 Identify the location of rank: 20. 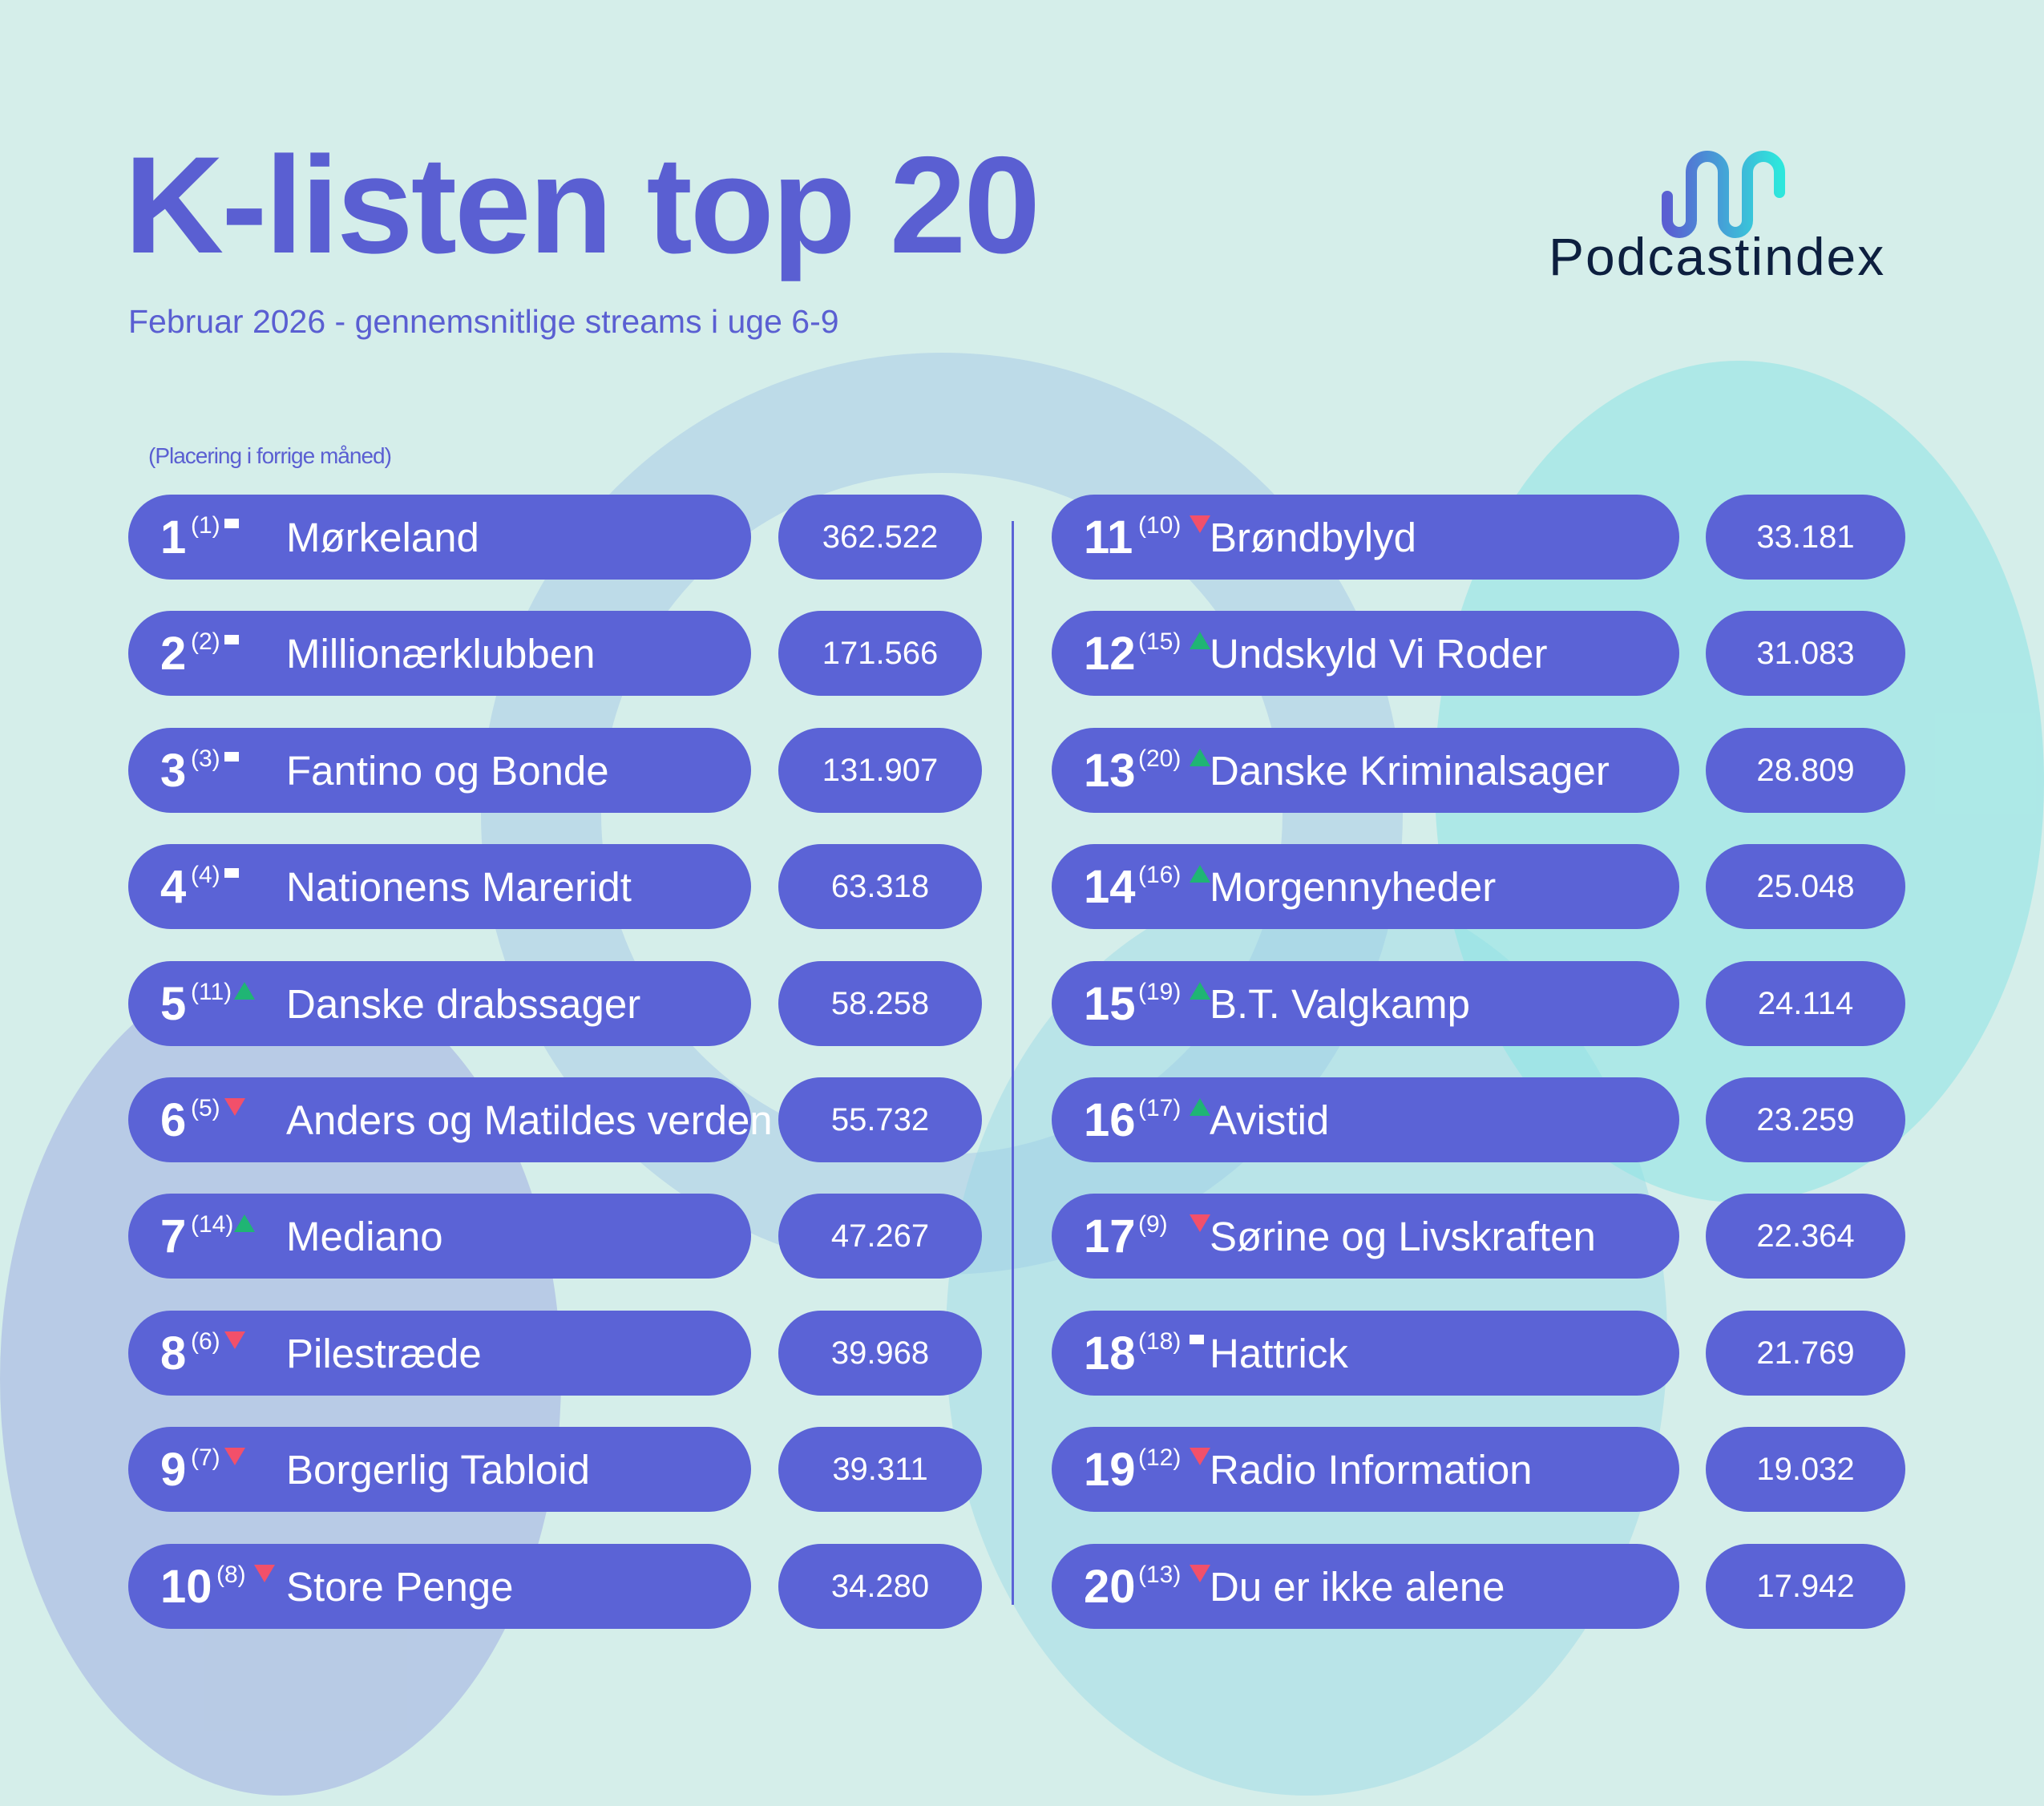
(1110, 1586).